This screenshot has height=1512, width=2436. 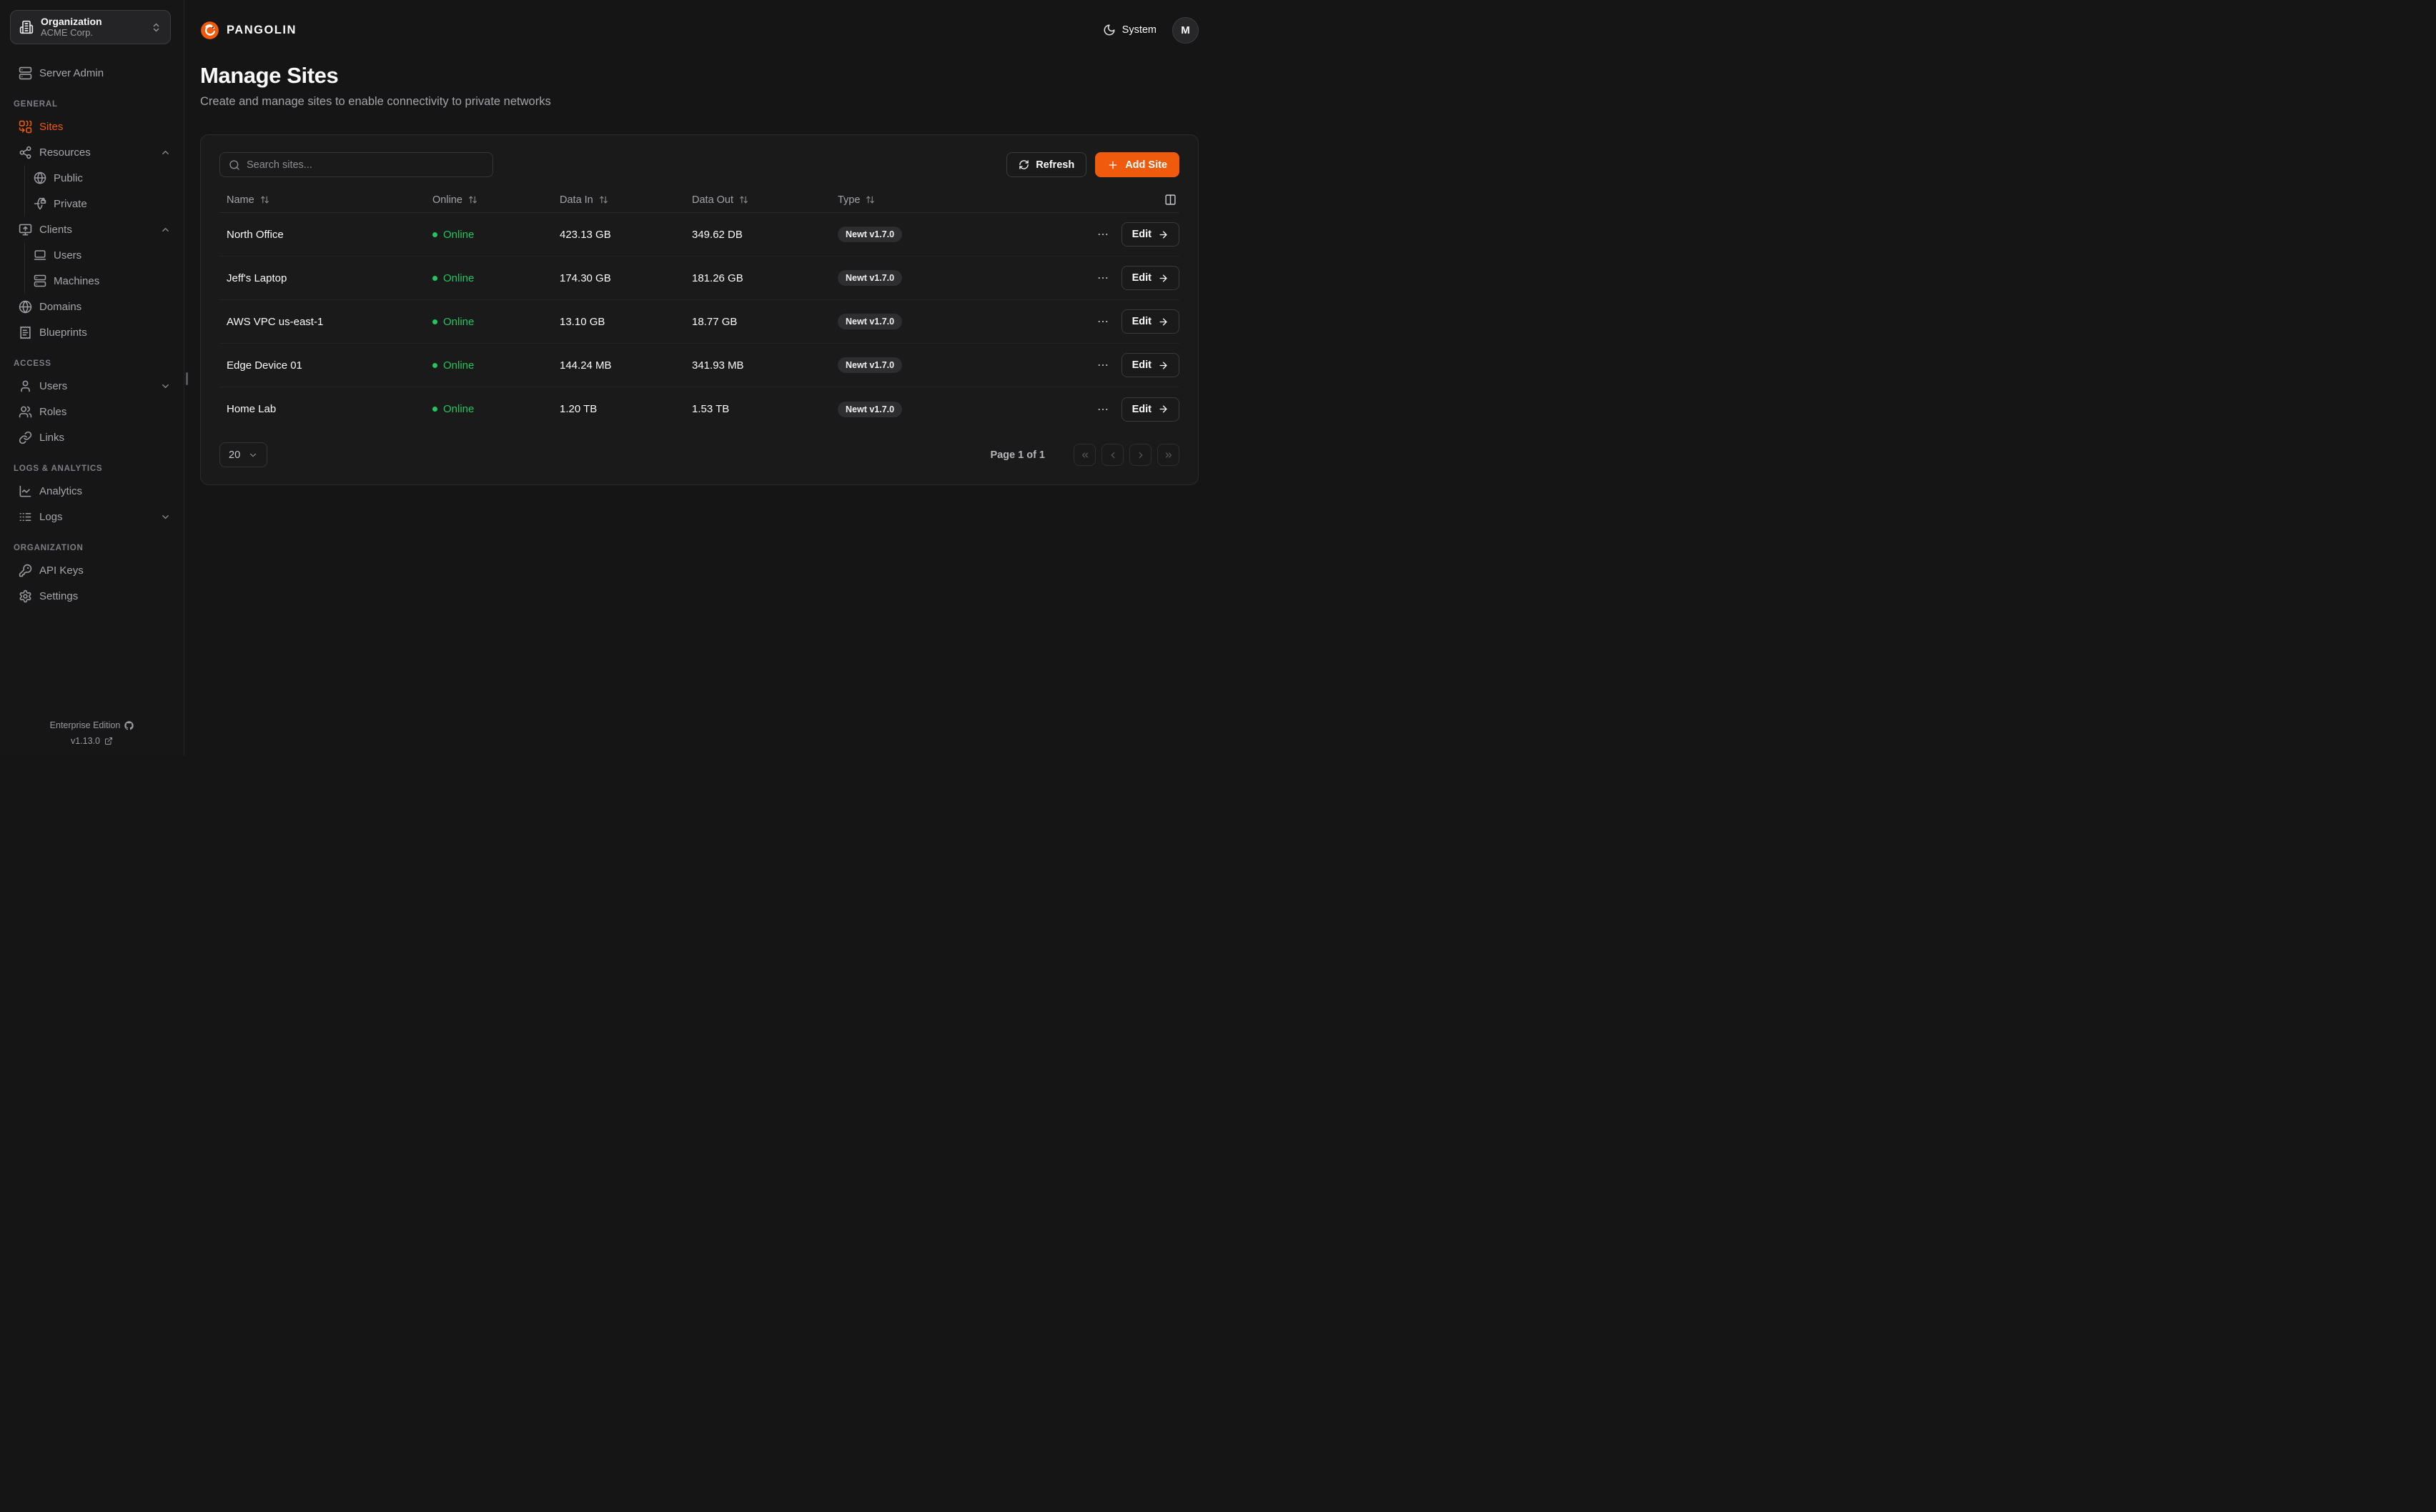 I want to click on data-in-value: 174.30 GB, so click(x=585, y=278).